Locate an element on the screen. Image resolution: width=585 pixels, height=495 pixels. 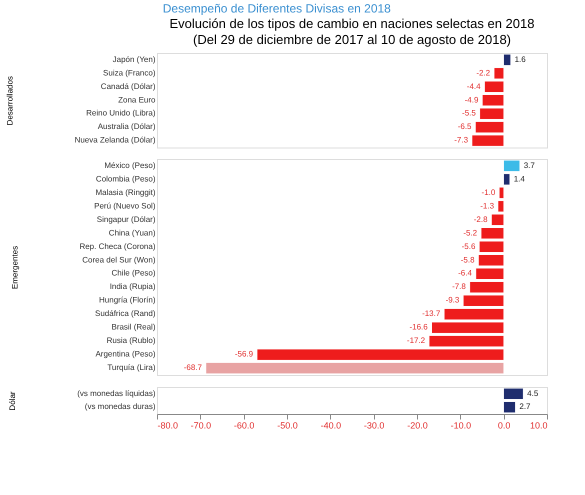
y-tick-label: Rep. Checa (Corona) is located at coordinates (117, 246).